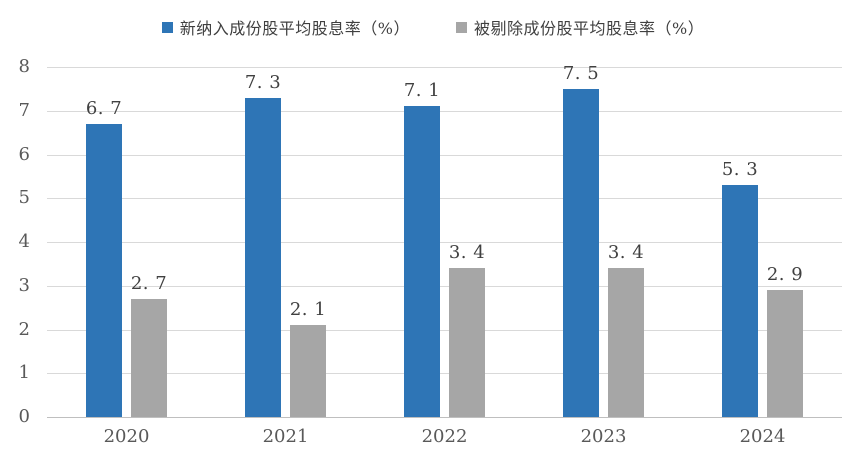 The height and width of the screenshot is (461, 866). What do you see at coordinates (104, 108) in the screenshot?
I see `bar-value-label: 6. 7` at bounding box center [104, 108].